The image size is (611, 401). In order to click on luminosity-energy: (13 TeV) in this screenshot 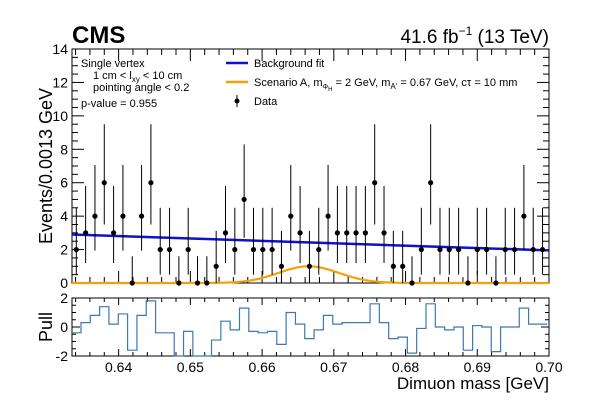, I will do `click(510, 37)`.